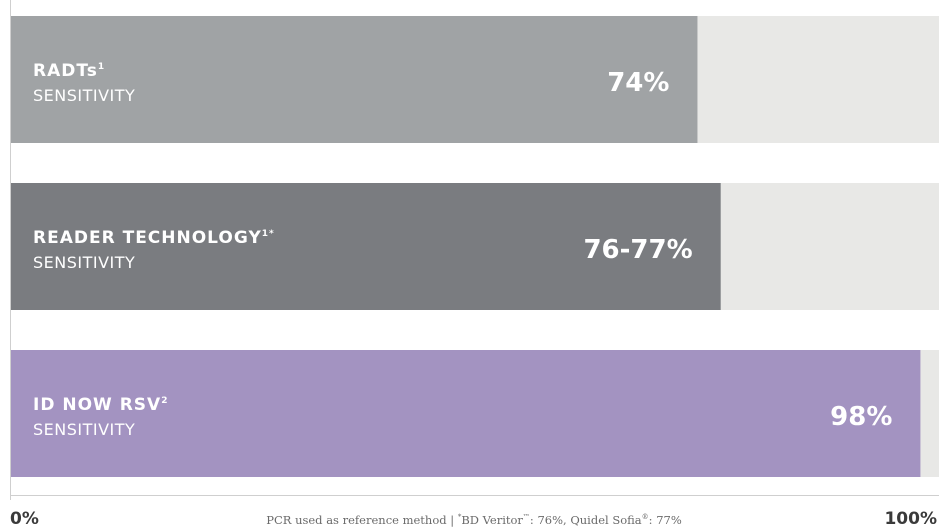  Describe the element at coordinates (65, 71) in the screenshot. I see `bar-title-text: RADTs` at that location.